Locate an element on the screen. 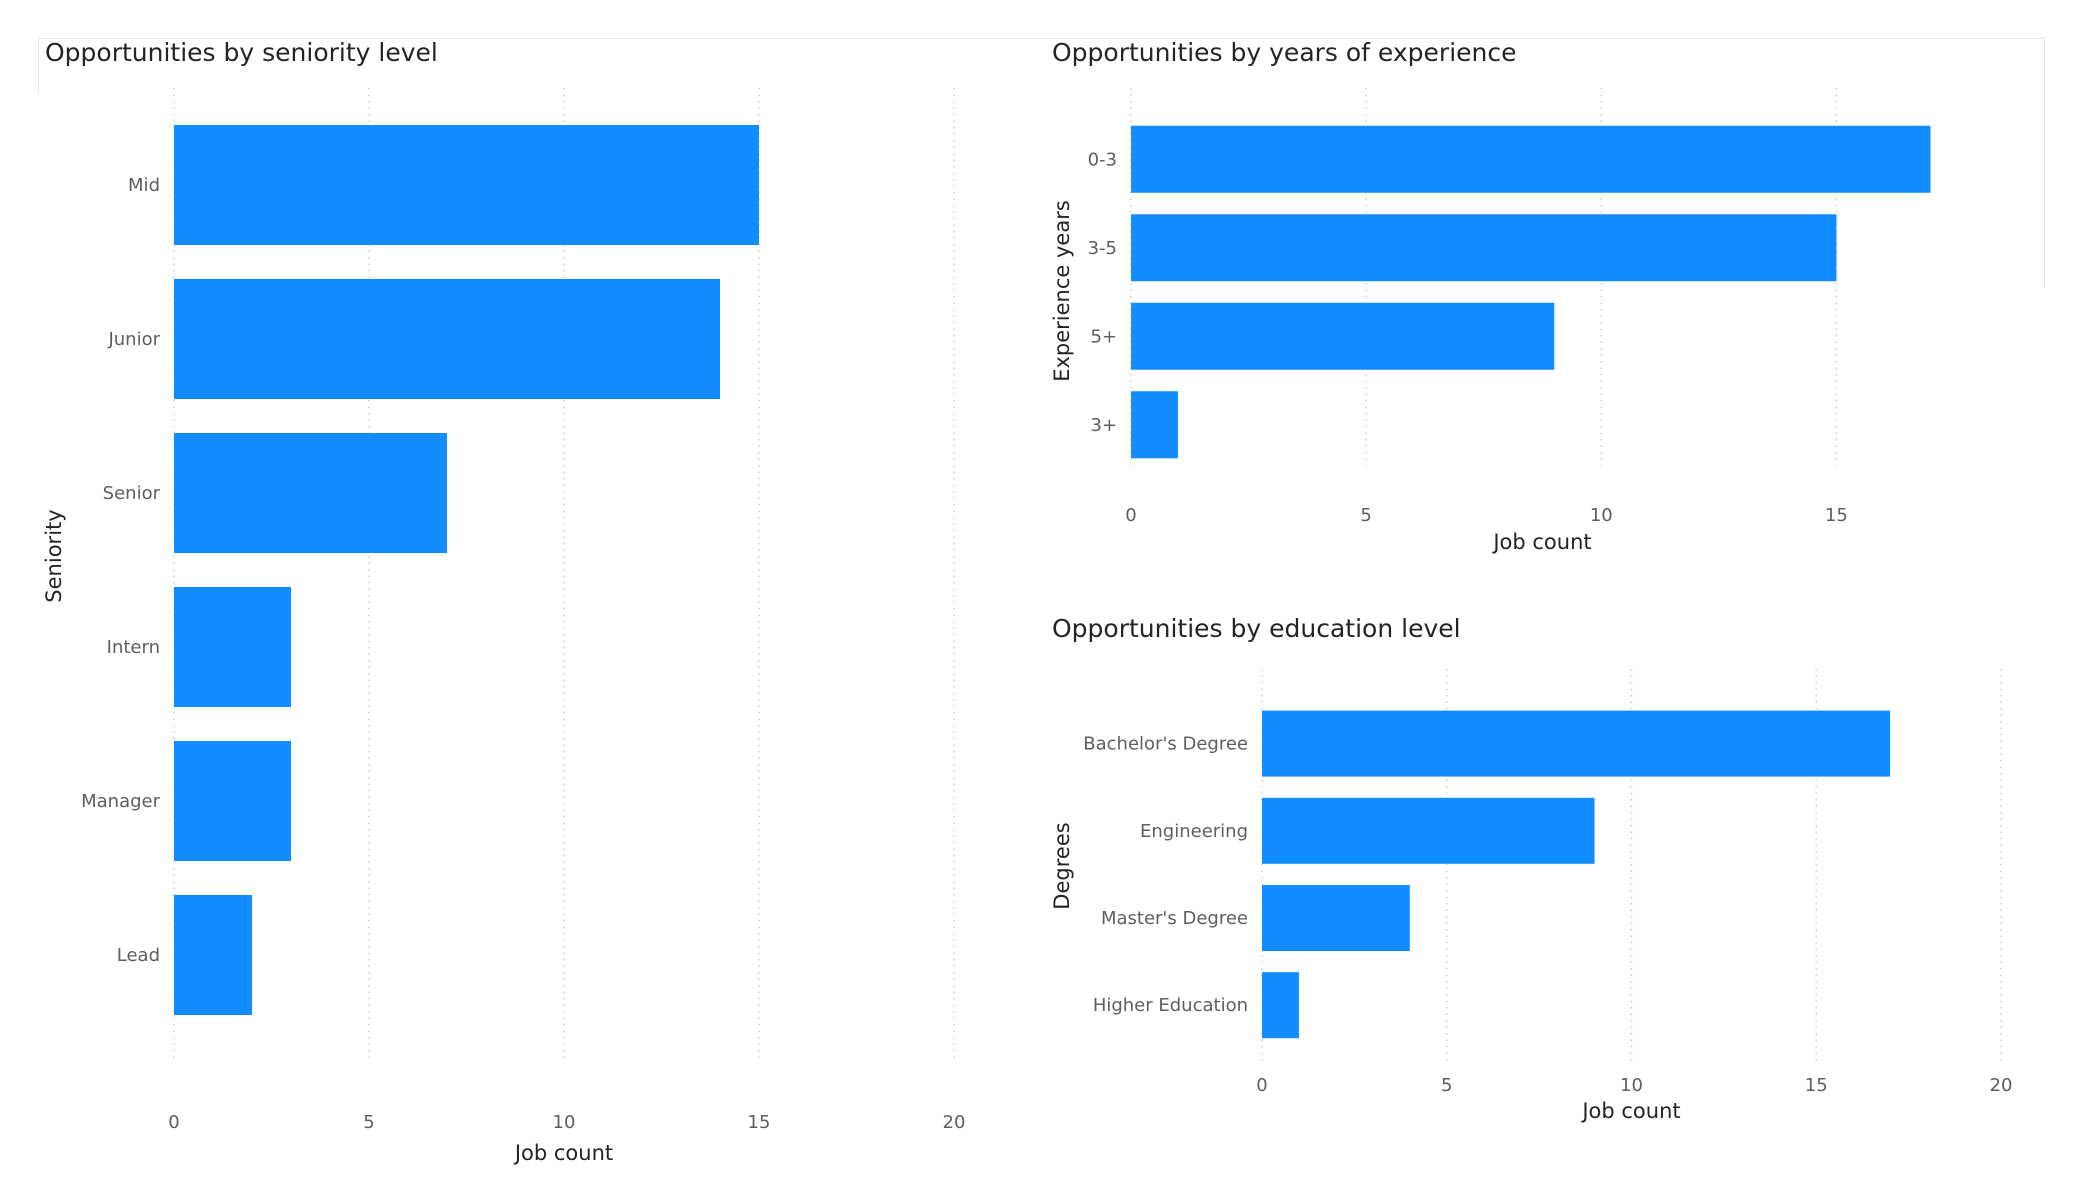 This screenshot has height=1200, width=2075. category-label: 3+ is located at coordinates (1103, 425).